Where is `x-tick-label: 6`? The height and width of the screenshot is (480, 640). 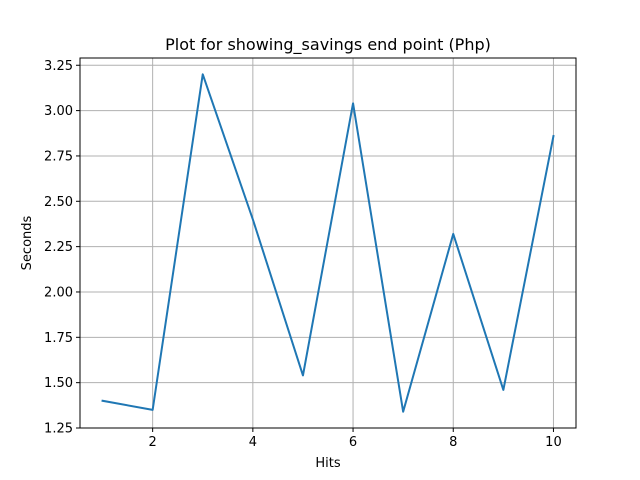
x-tick-label: 6 is located at coordinates (353, 442).